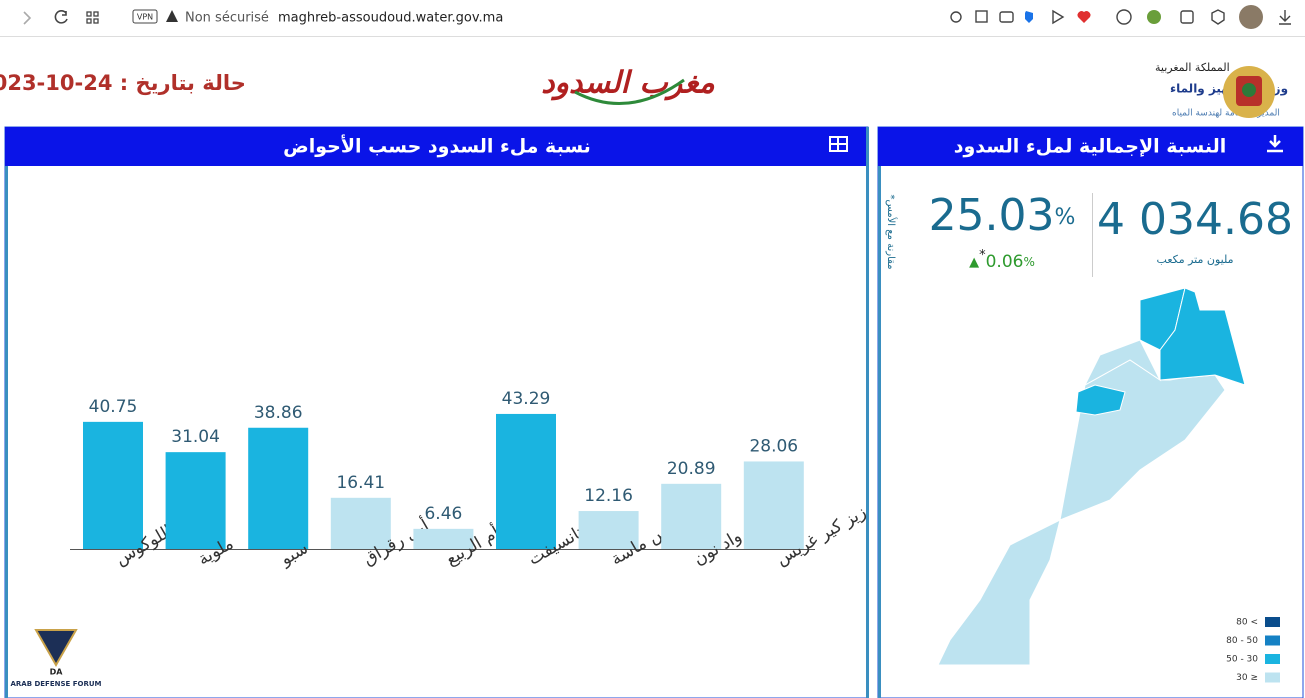 The image size is (1305, 698). What do you see at coordinates (773, 446) in the screenshot?
I see `value-label: 28.06` at bounding box center [773, 446].